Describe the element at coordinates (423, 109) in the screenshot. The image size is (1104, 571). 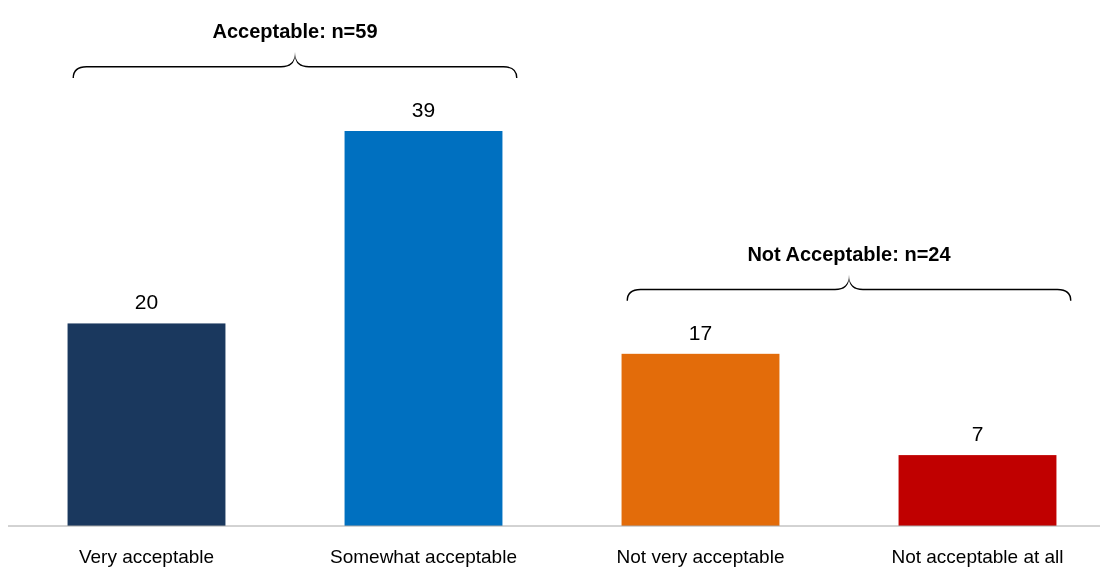
I see `data-label: 39` at that location.